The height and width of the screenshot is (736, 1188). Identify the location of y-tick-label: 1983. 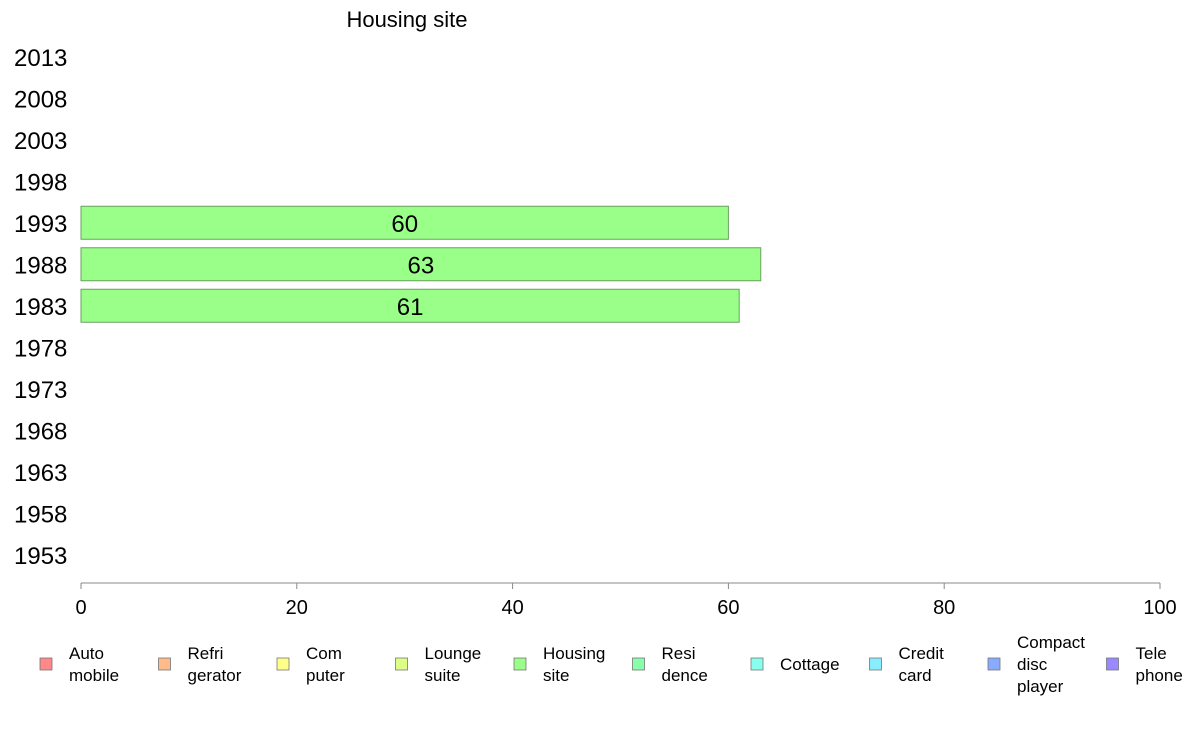
(40, 307).